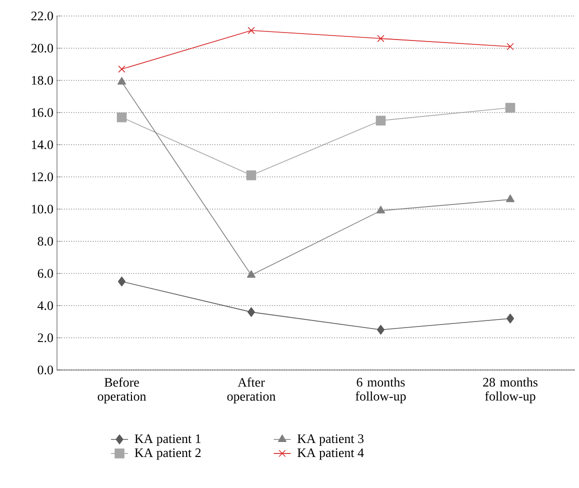  I want to click on x-tick-label: 6 months follow-up, so click(381, 391).